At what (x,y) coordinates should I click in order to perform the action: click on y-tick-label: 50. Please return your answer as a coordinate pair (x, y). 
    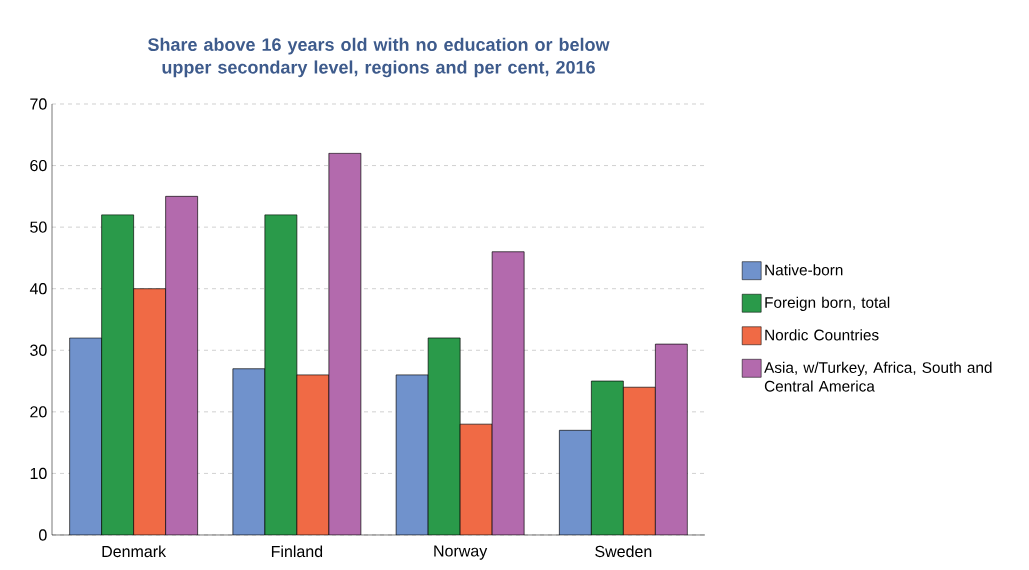
    Looking at the image, I should click on (38, 227).